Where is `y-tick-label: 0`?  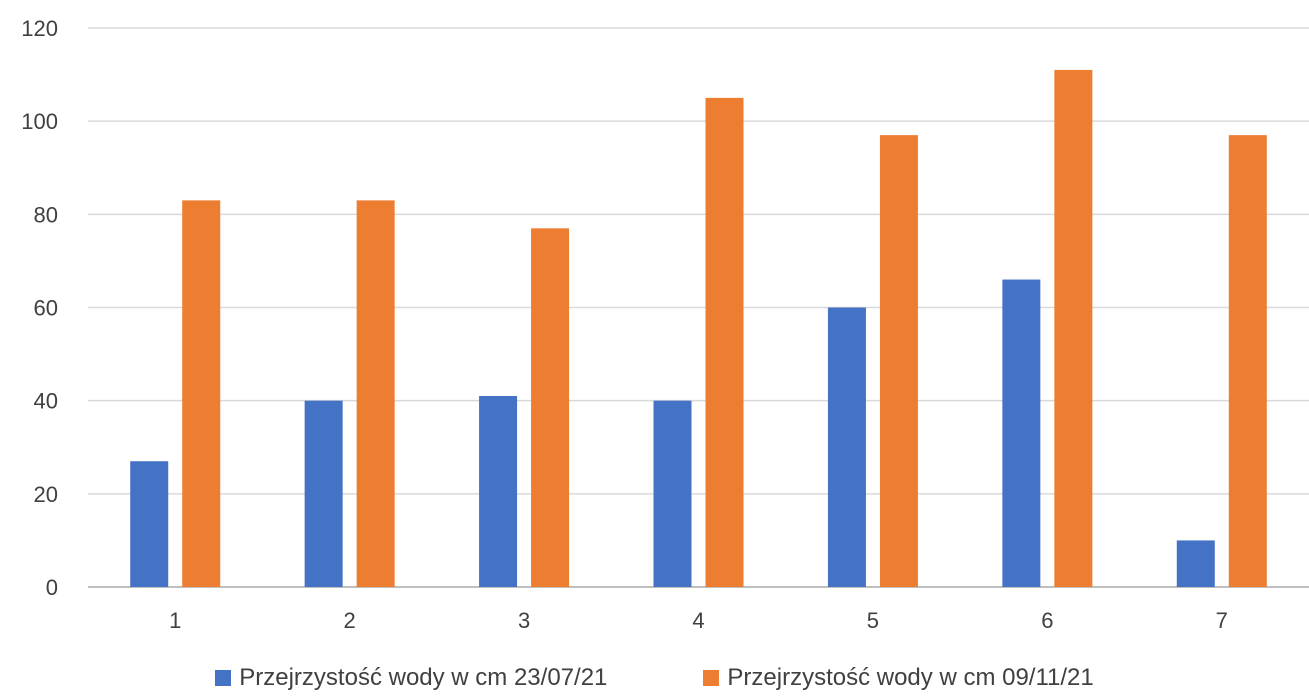 y-tick-label: 0 is located at coordinates (52, 587).